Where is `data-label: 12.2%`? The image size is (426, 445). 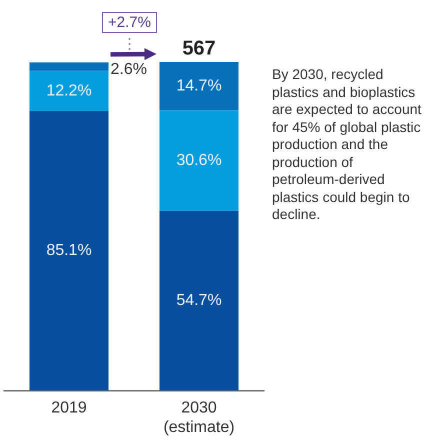 data-label: 12.2% is located at coordinates (69, 91).